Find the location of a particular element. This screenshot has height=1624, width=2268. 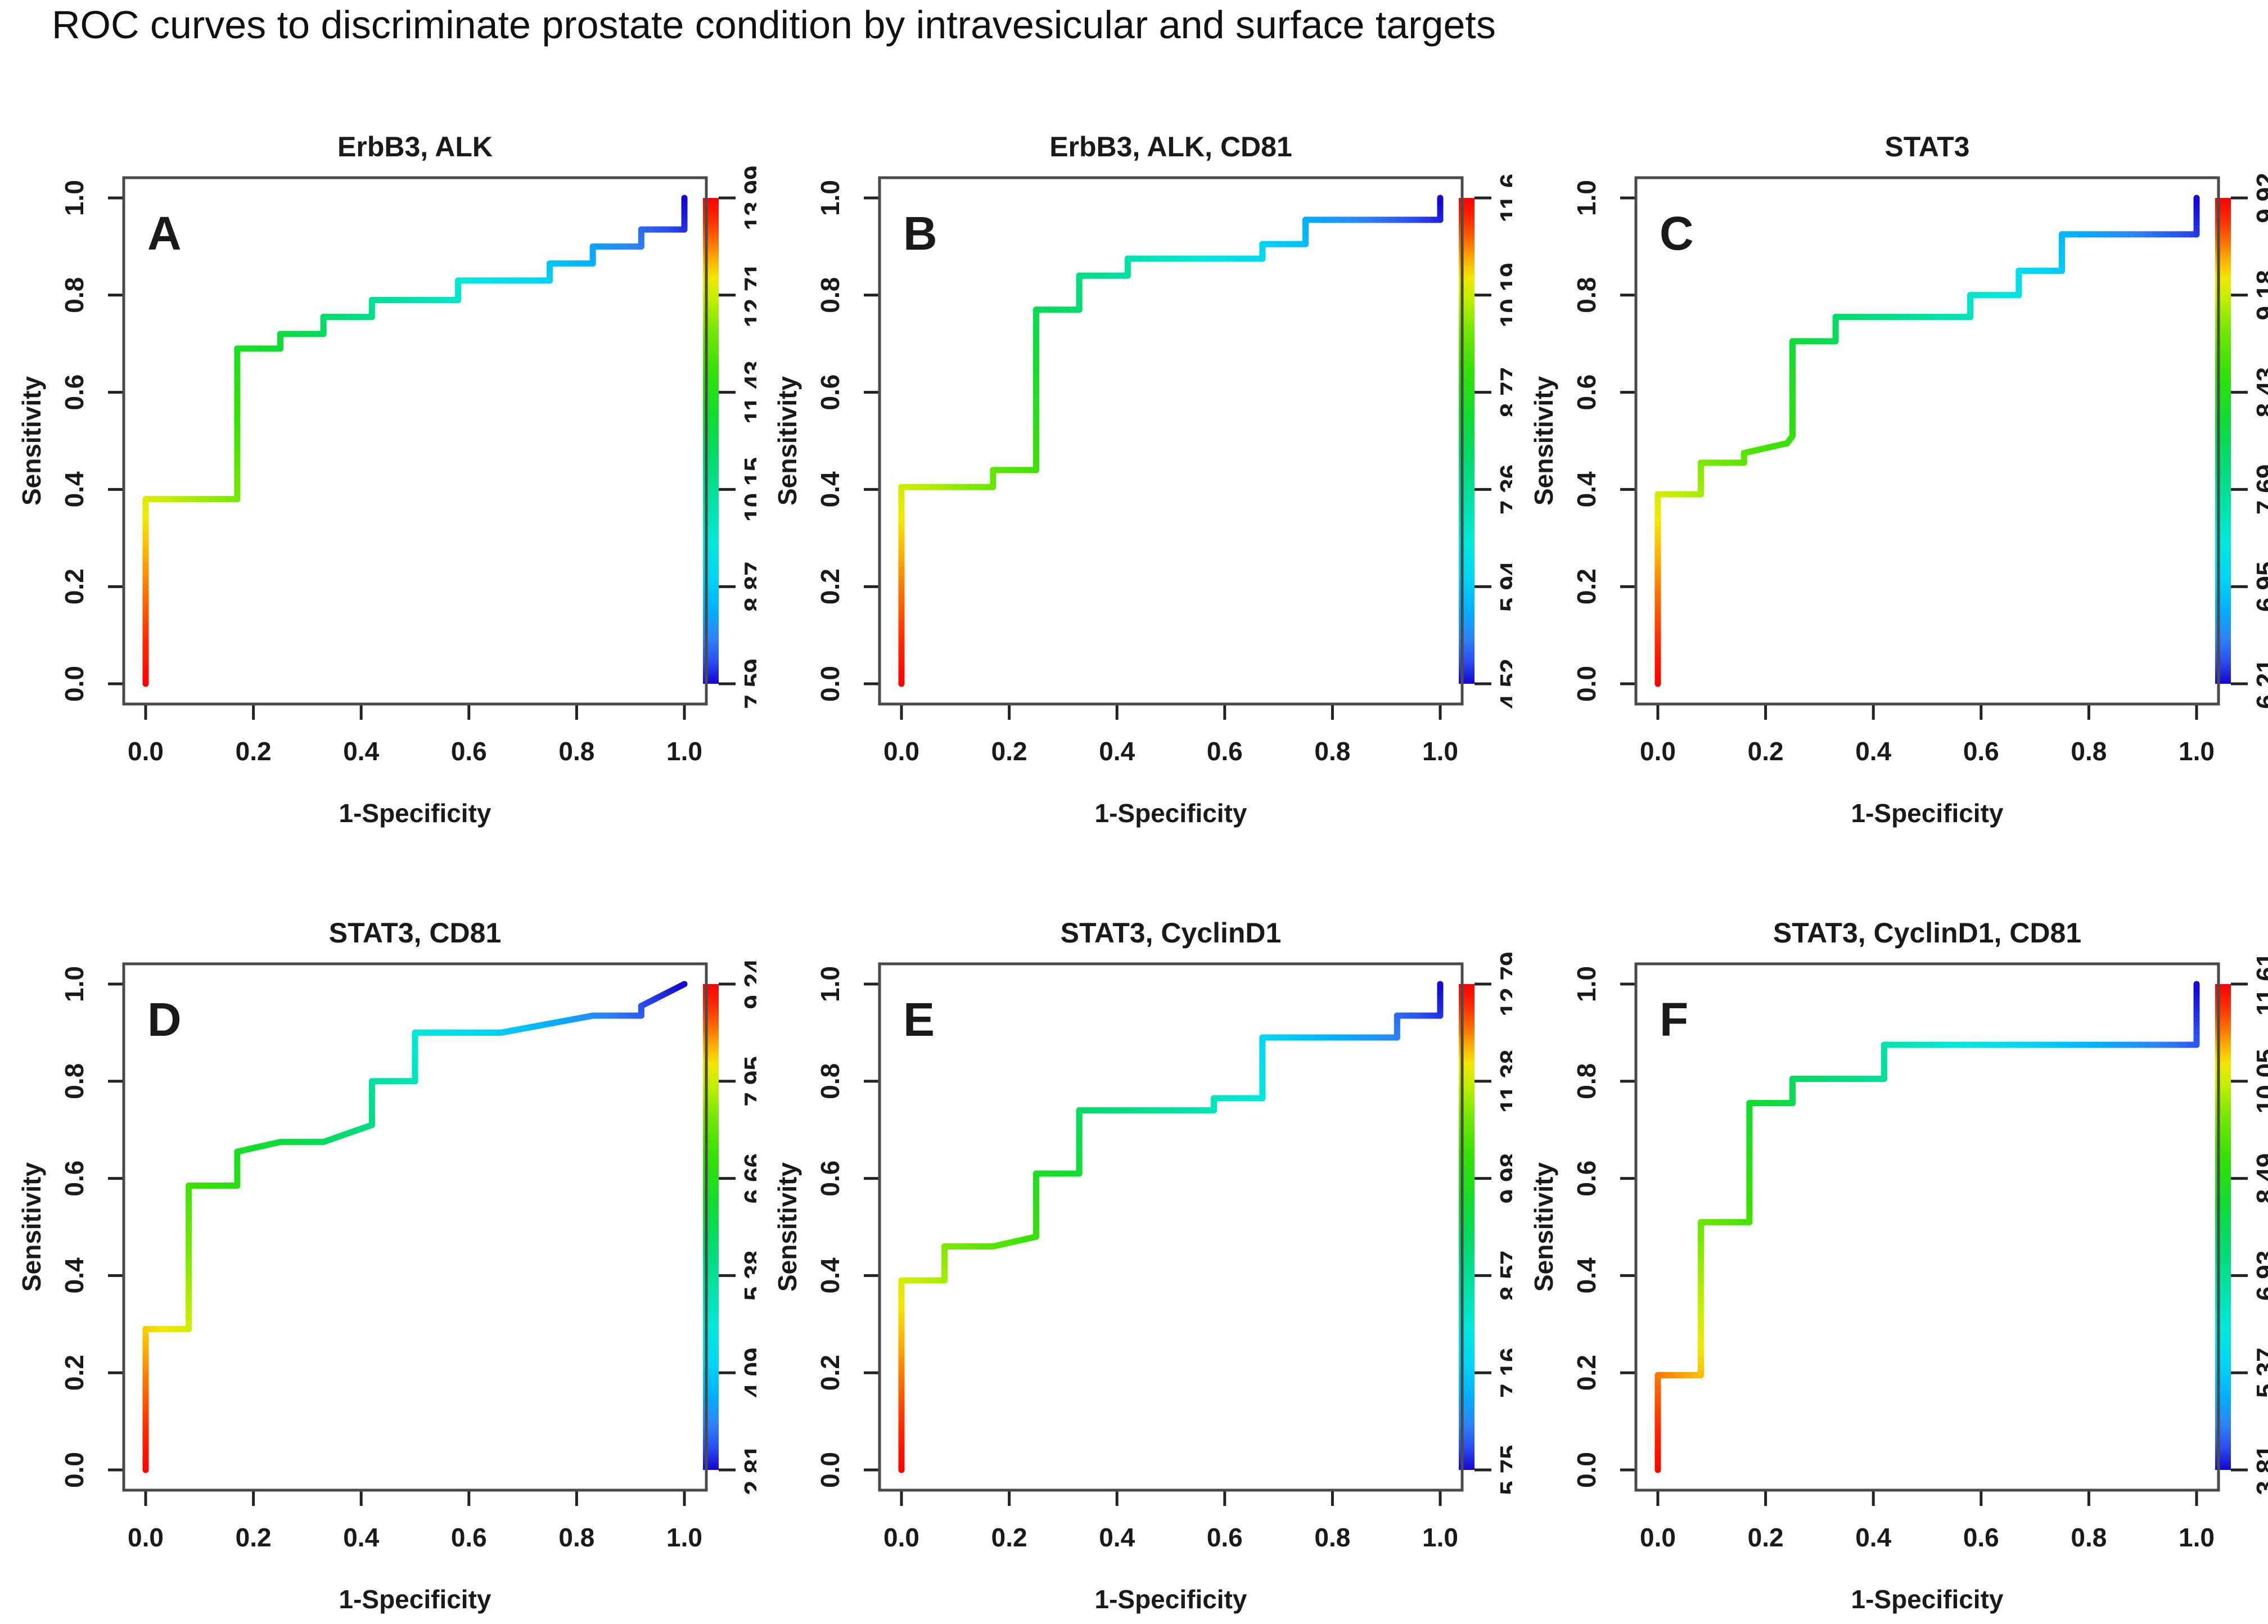

colorbar-tick-label: 7.95 is located at coordinates (747, 1081).